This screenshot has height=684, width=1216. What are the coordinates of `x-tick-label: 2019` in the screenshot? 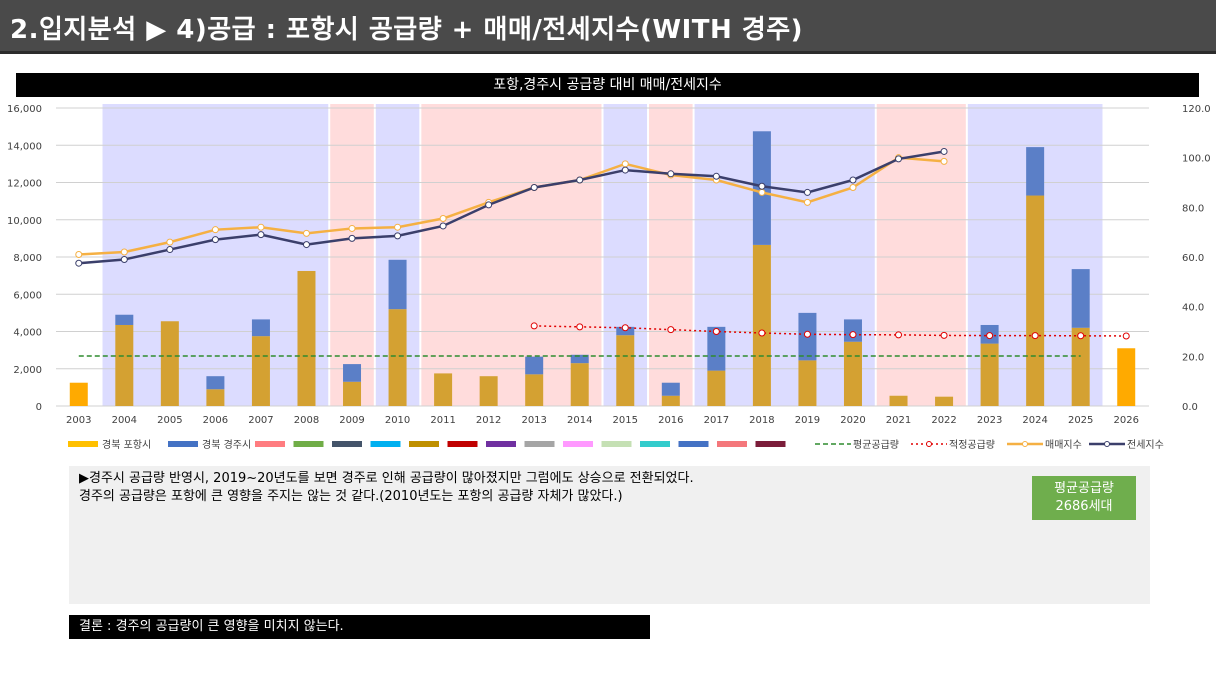 It's located at (807, 420).